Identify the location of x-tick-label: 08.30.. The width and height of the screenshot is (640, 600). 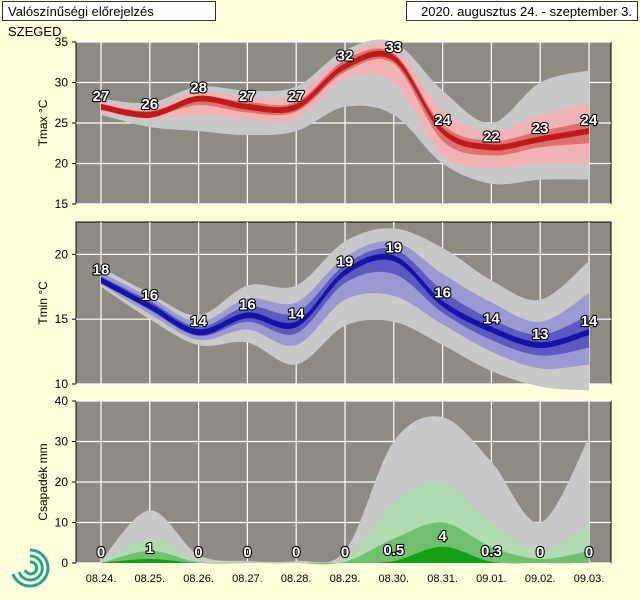
(394, 579).